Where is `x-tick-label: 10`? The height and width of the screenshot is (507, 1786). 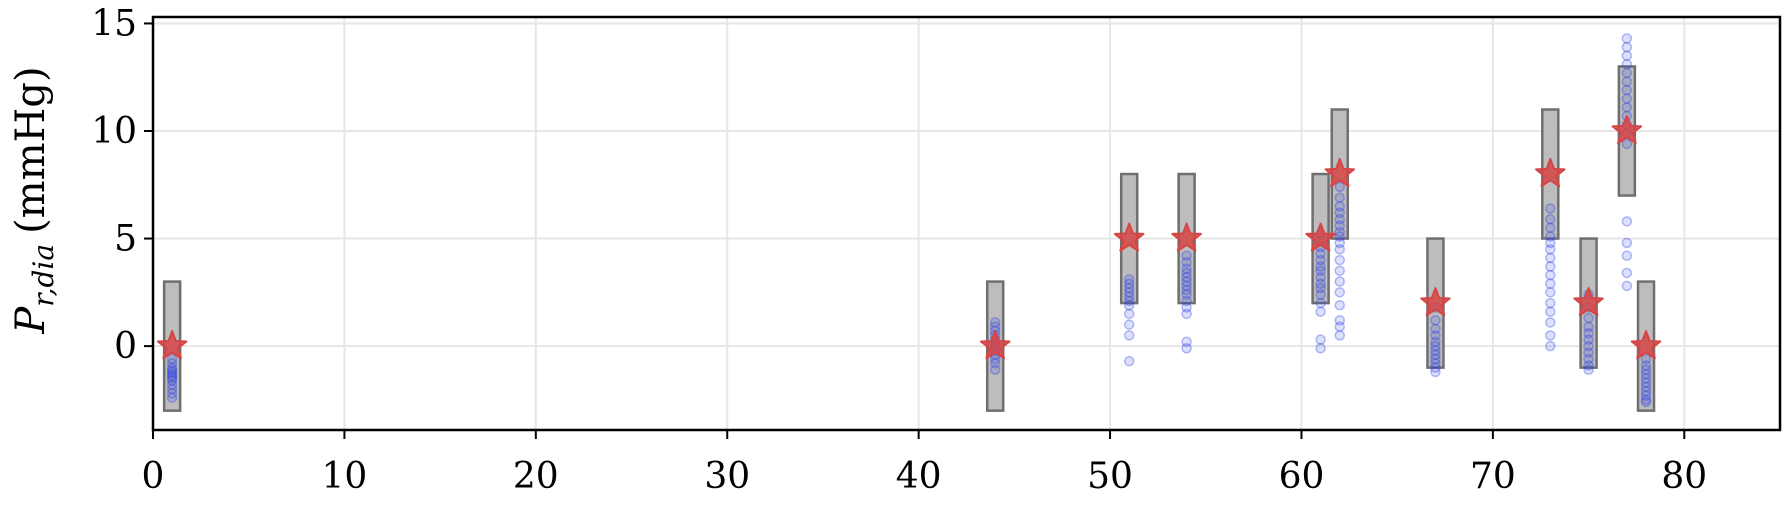 x-tick-label: 10 is located at coordinates (345, 476).